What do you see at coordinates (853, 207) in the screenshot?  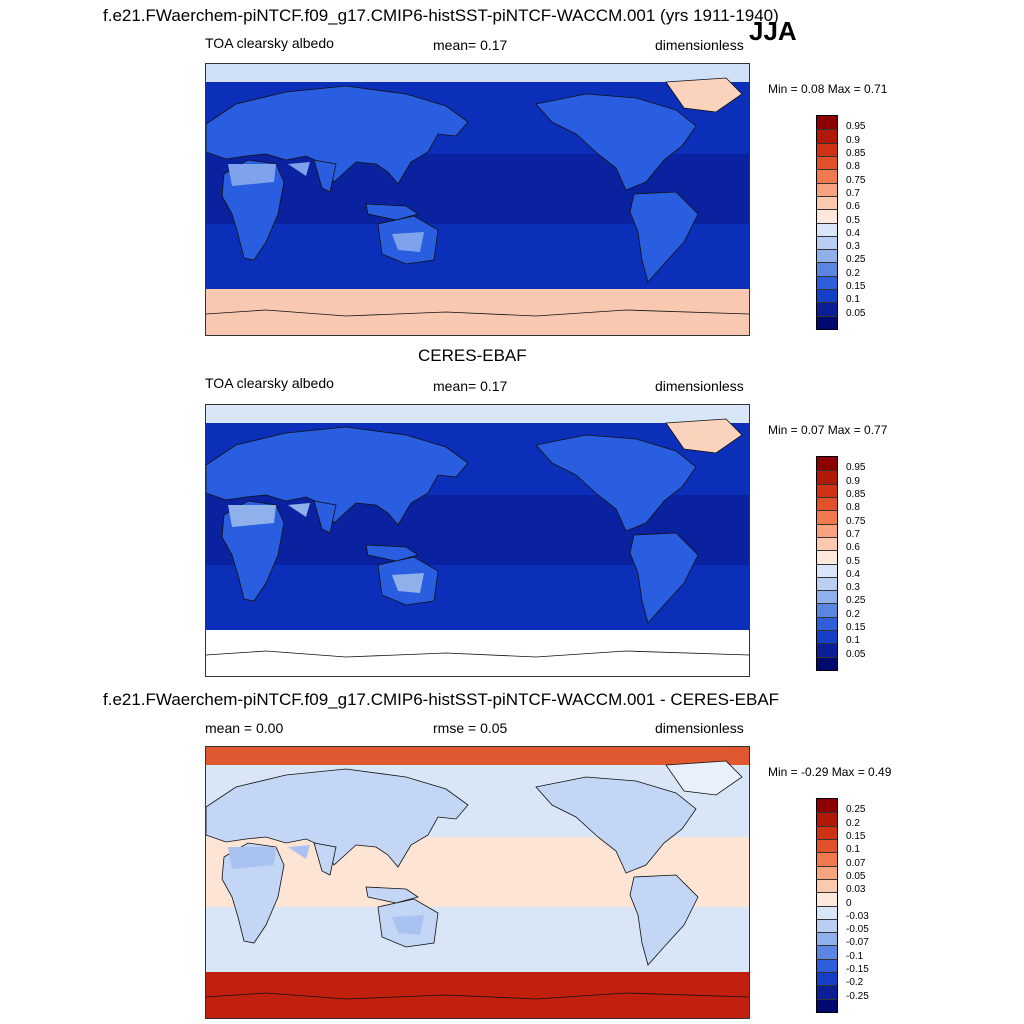 I see `colorbar-tick-label: 0.6` at bounding box center [853, 207].